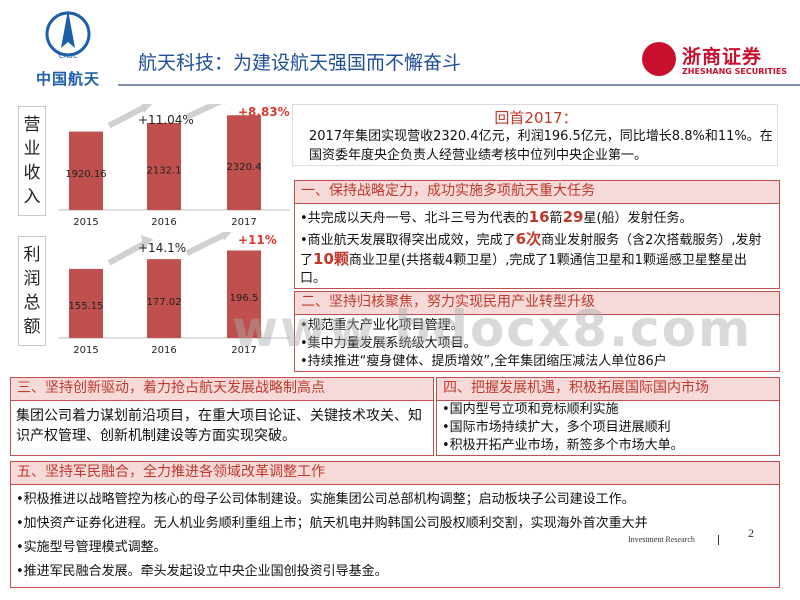 The image size is (800, 600). What do you see at coordinates (608, 389) in the screenshot?
I see `section4-title: 四、把握发展机遇，积极拓展国际国内市场` at bounding box center [608, 389].